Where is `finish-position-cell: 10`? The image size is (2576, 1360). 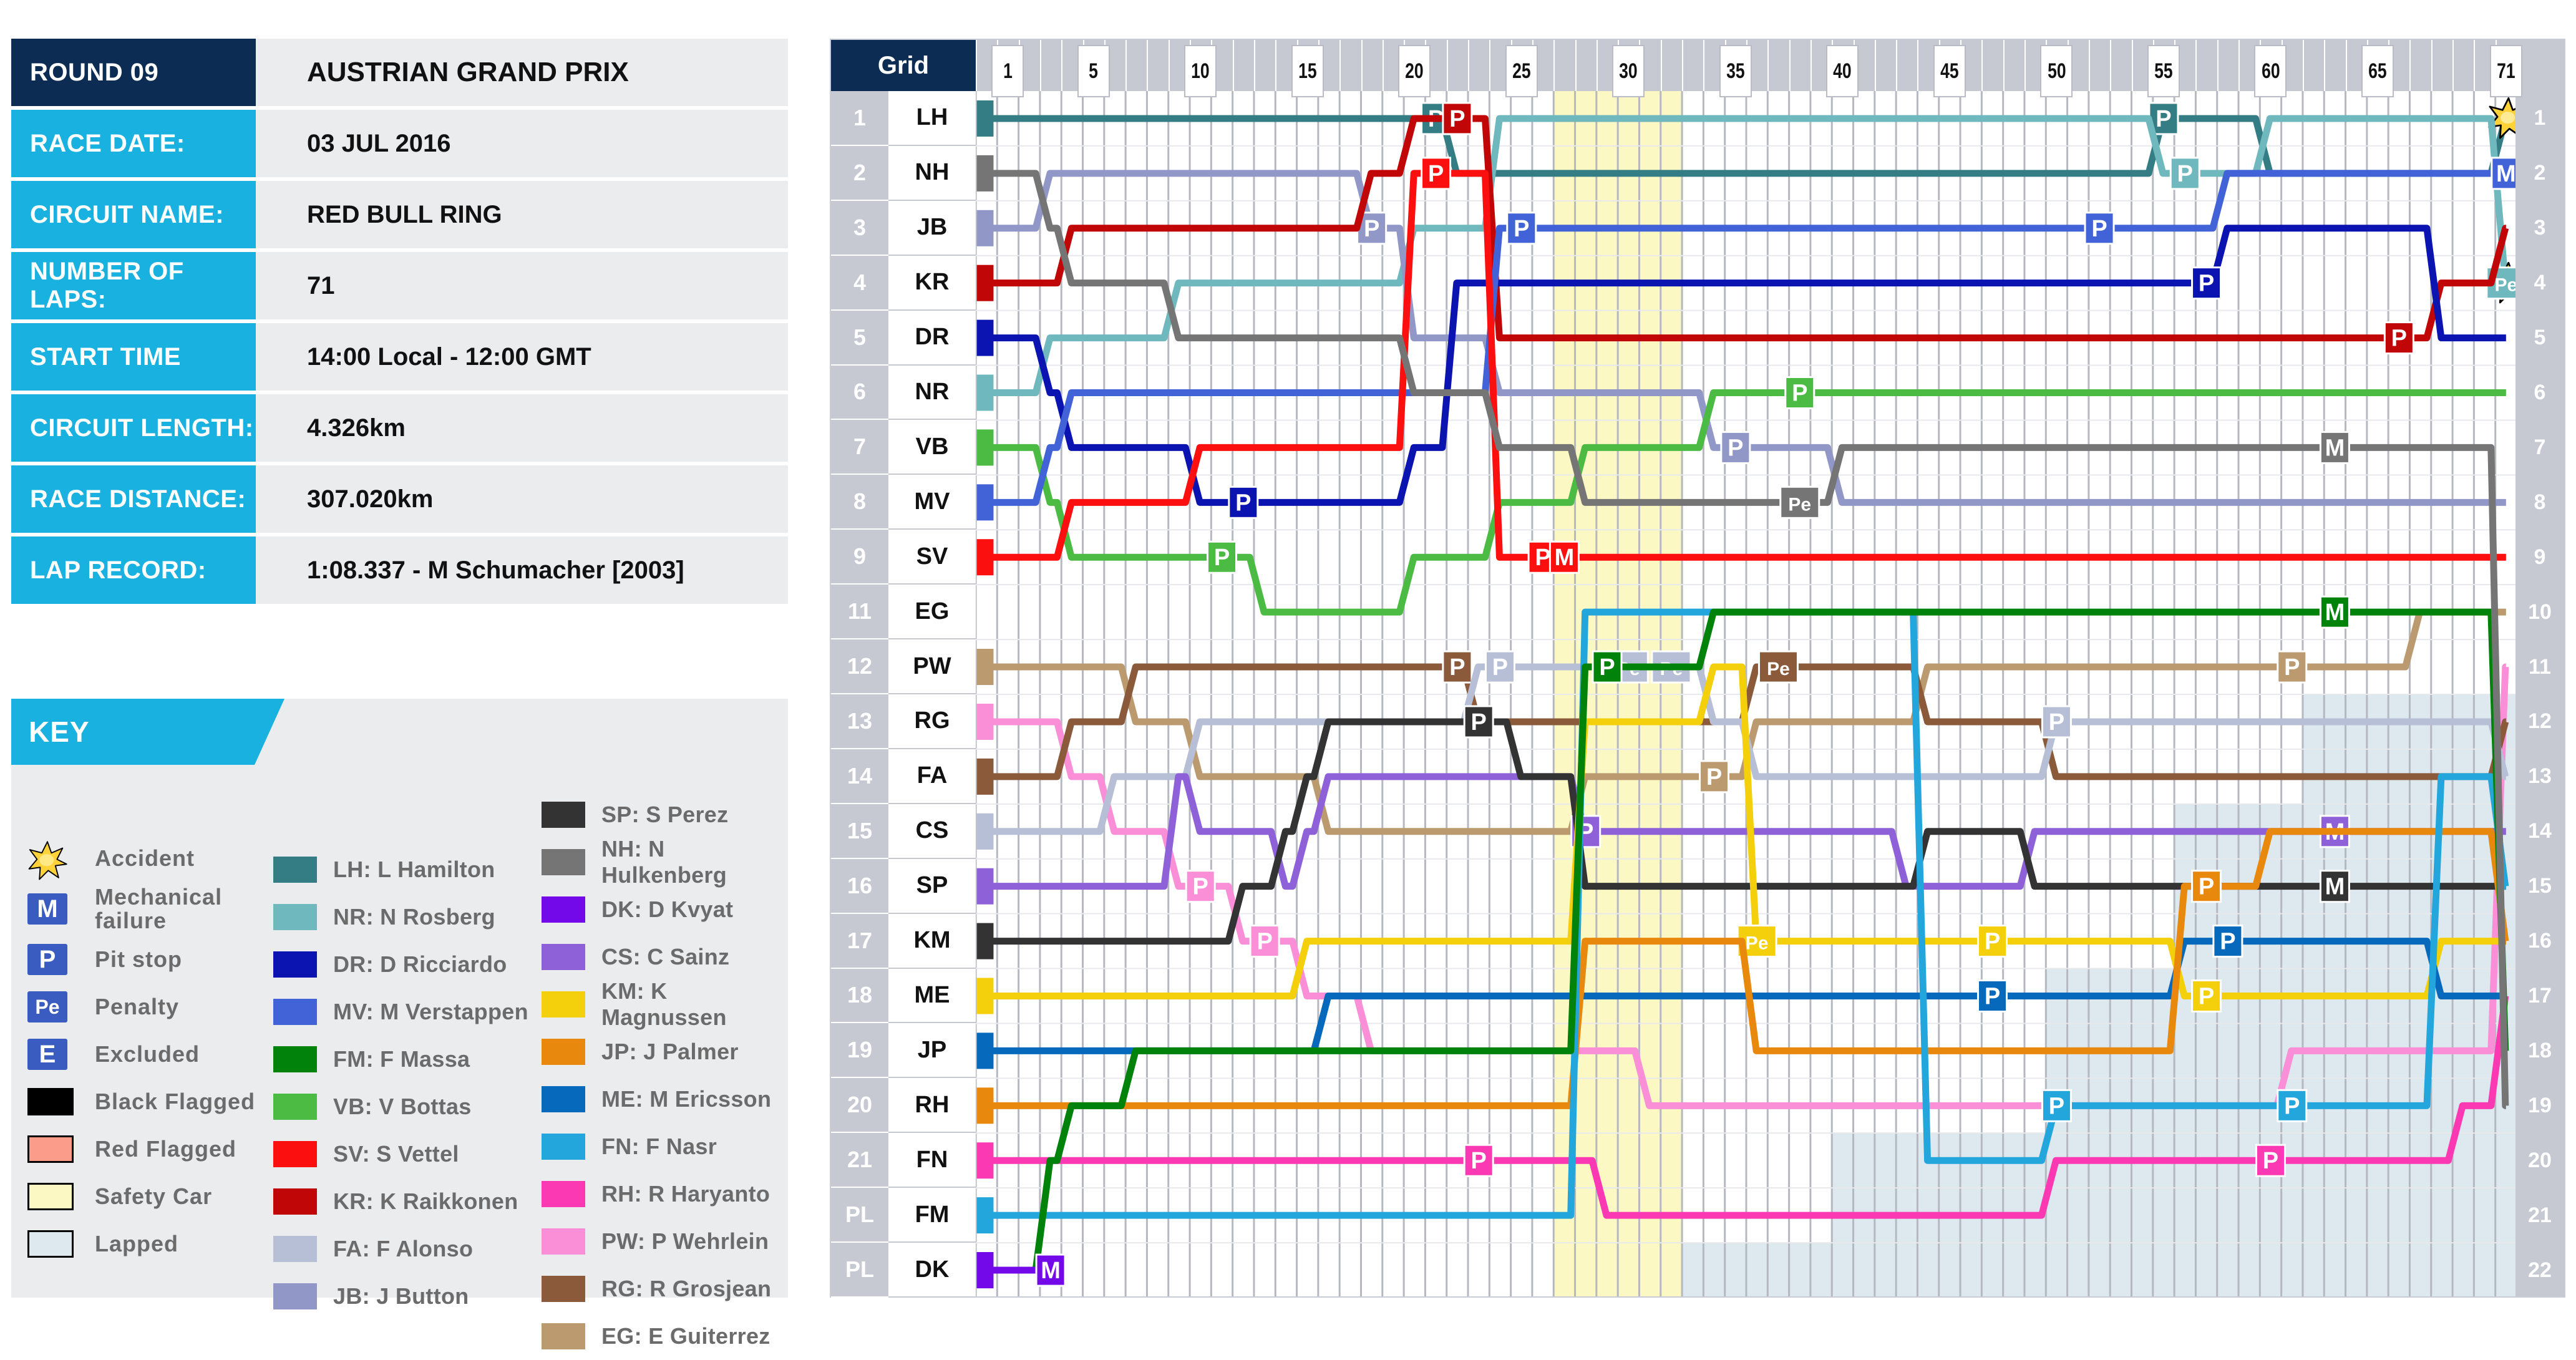
finish-position-cell: 10 is located at coordinates (2540, 612).